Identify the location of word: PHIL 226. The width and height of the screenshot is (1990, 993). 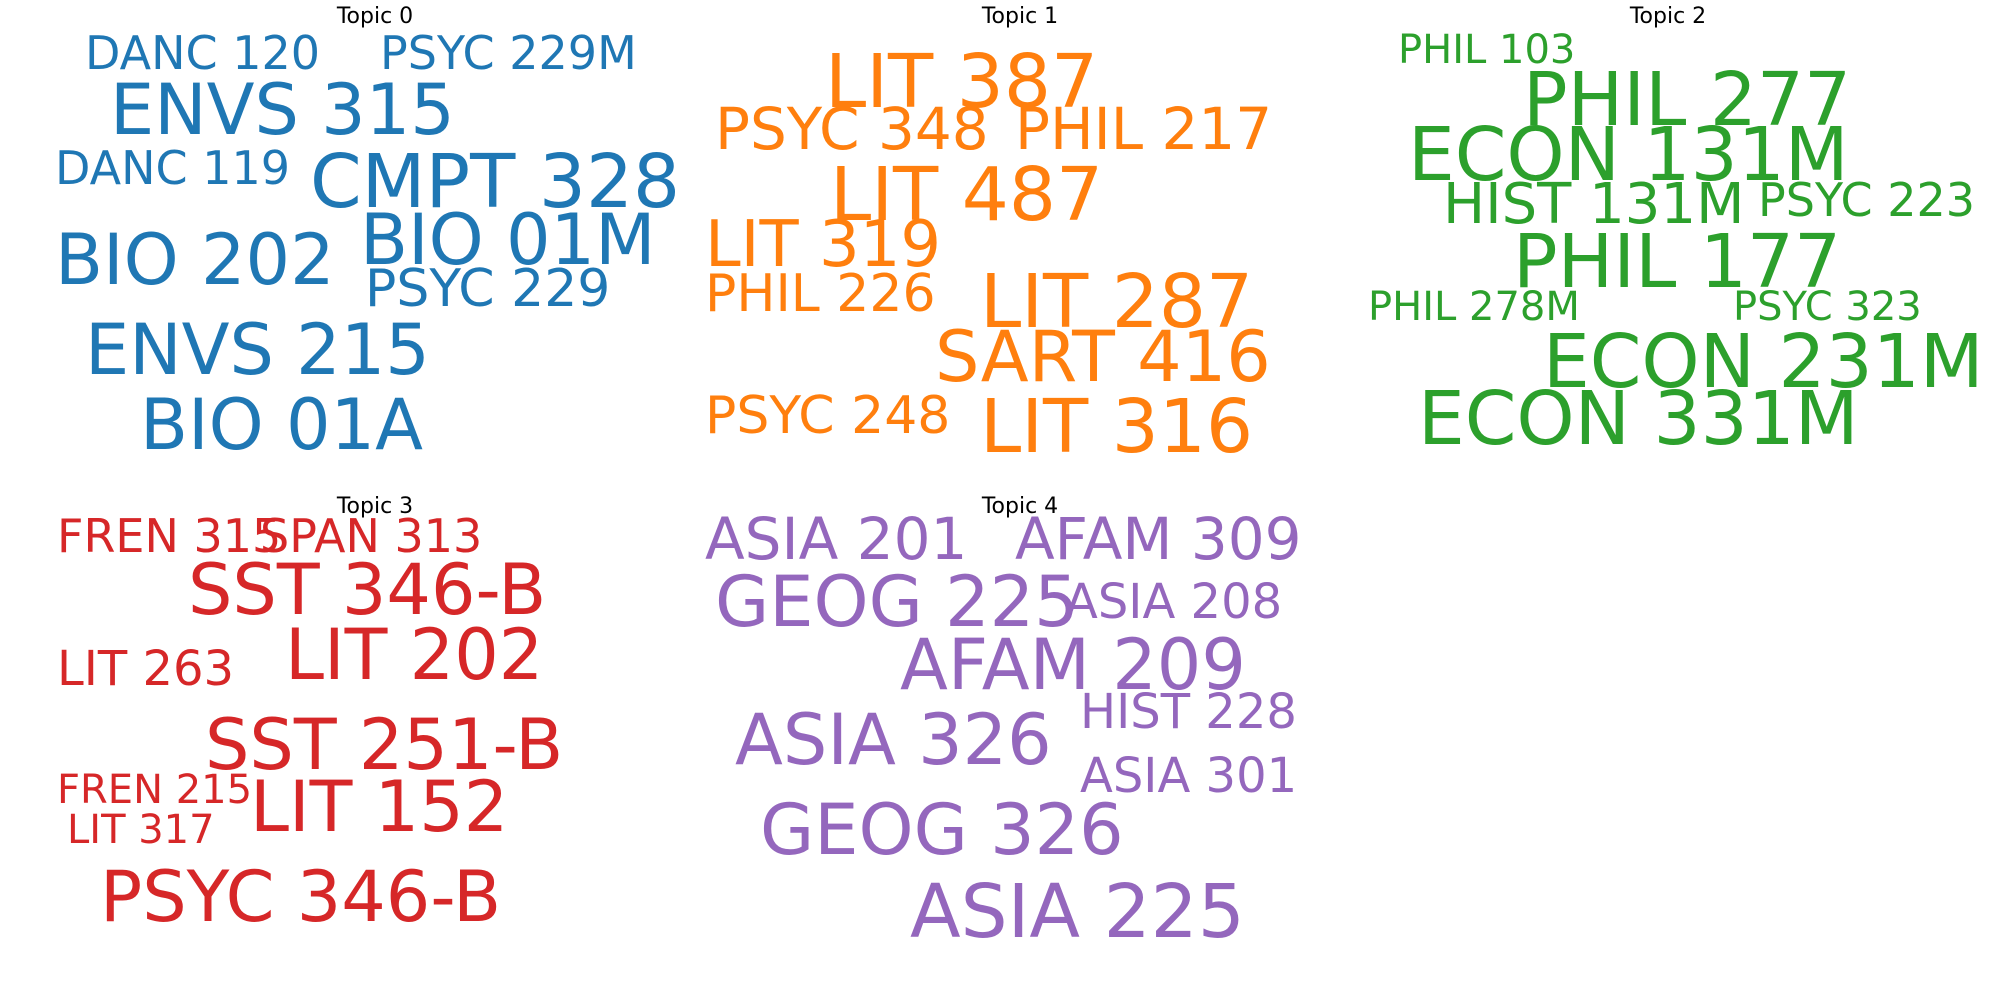
(820, 294).